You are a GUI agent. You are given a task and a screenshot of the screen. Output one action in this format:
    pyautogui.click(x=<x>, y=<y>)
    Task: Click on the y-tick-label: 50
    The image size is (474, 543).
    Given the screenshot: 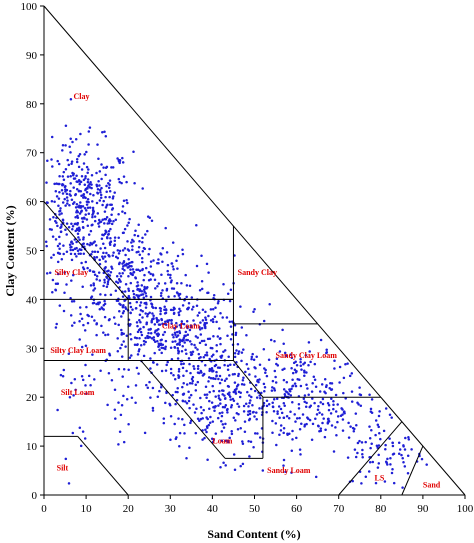 What is the action you would take?
    pyautogui.click(x=32, y=252)
    